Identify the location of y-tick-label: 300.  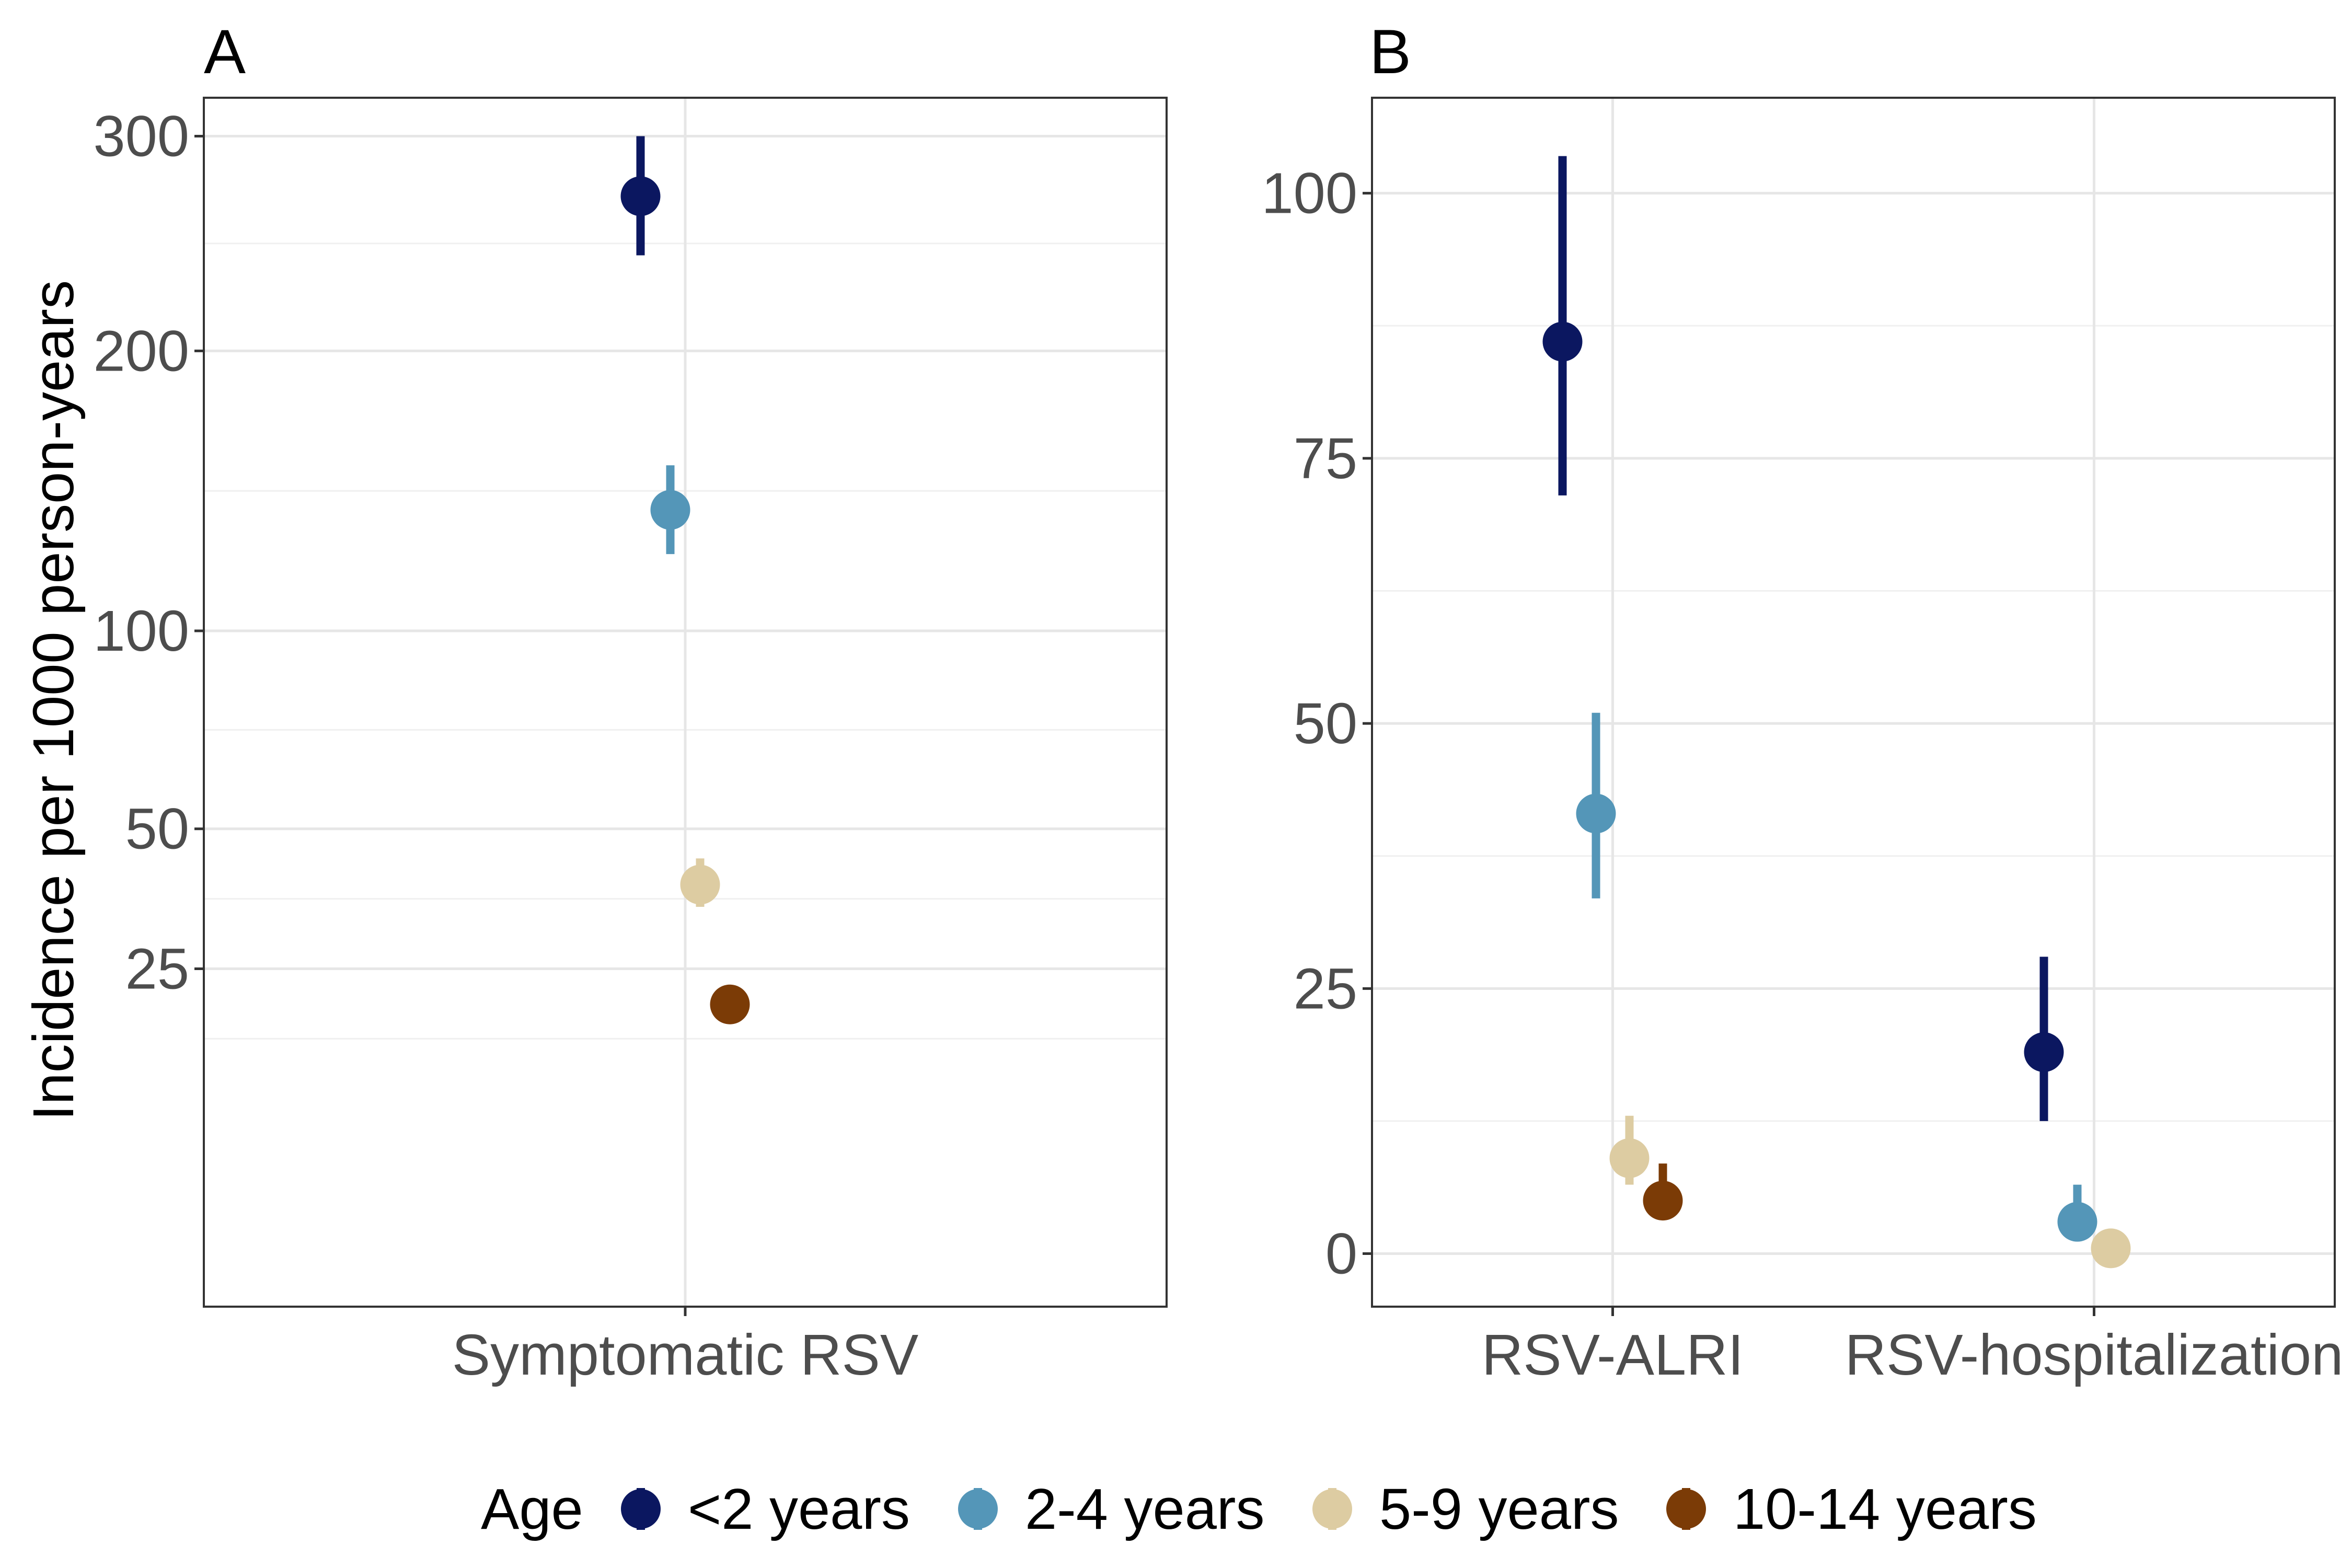
(141, 136).